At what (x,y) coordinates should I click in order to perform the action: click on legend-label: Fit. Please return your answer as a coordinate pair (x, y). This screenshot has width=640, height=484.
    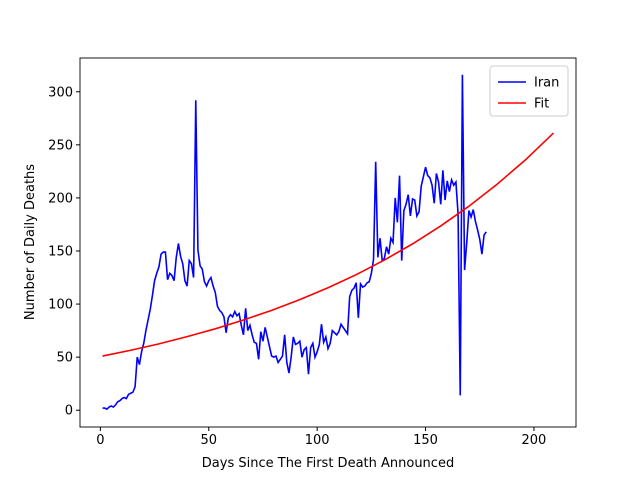
    Looking at the image, I should click on (541, 104).